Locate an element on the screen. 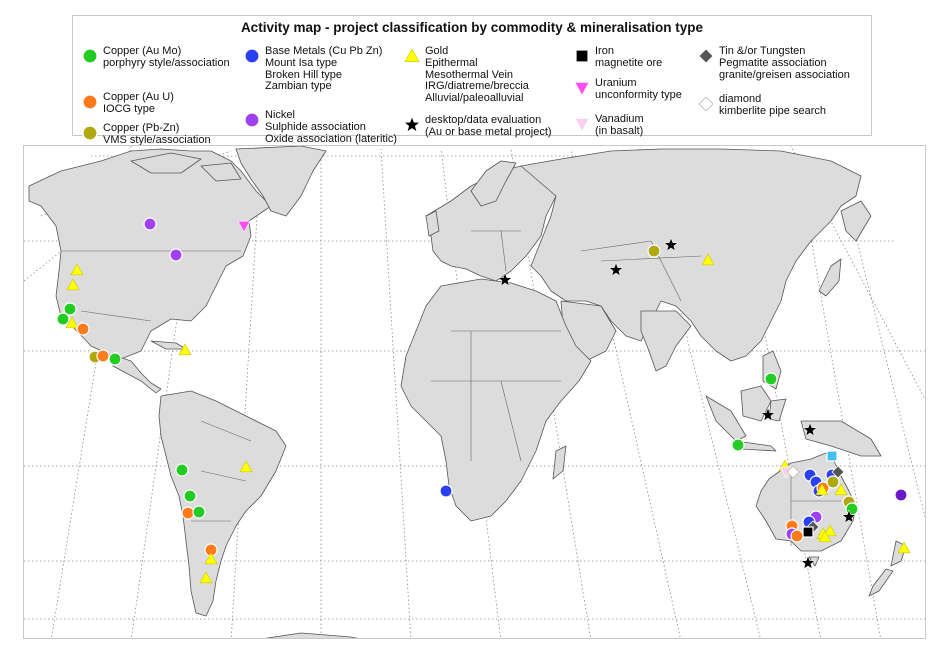 This screenshot has height=652, width=949. legend-label: (in basalt) is located at coordinates (619, 130).